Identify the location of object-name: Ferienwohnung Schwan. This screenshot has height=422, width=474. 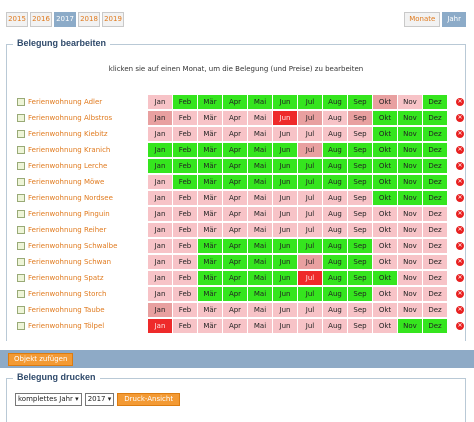
(70, 262).